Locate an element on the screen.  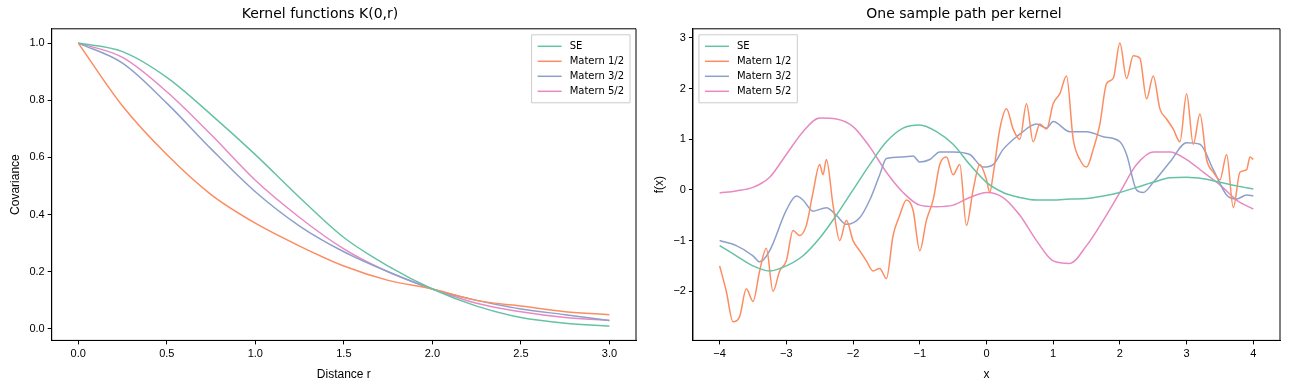
x-tick-label: 3 is located at coordinates (1186, 353).